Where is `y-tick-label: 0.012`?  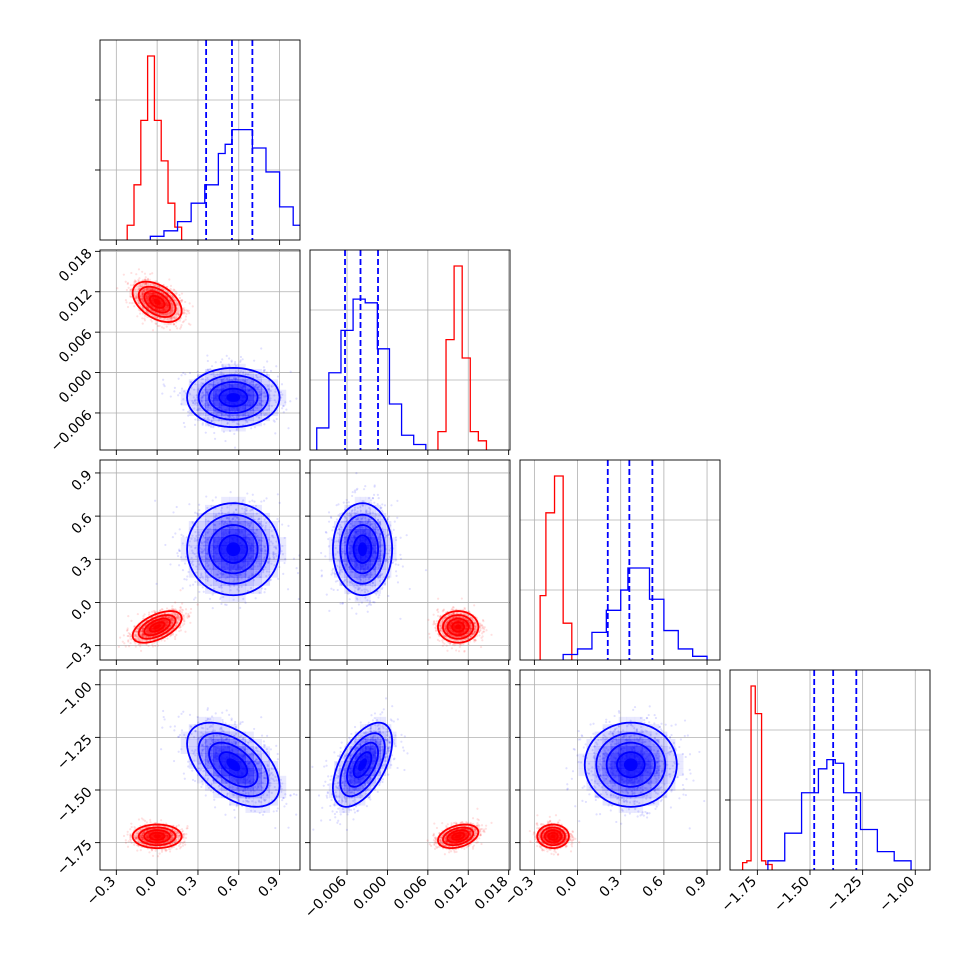
y-tick-label: 0.012 is located at coordinates (76, 306).